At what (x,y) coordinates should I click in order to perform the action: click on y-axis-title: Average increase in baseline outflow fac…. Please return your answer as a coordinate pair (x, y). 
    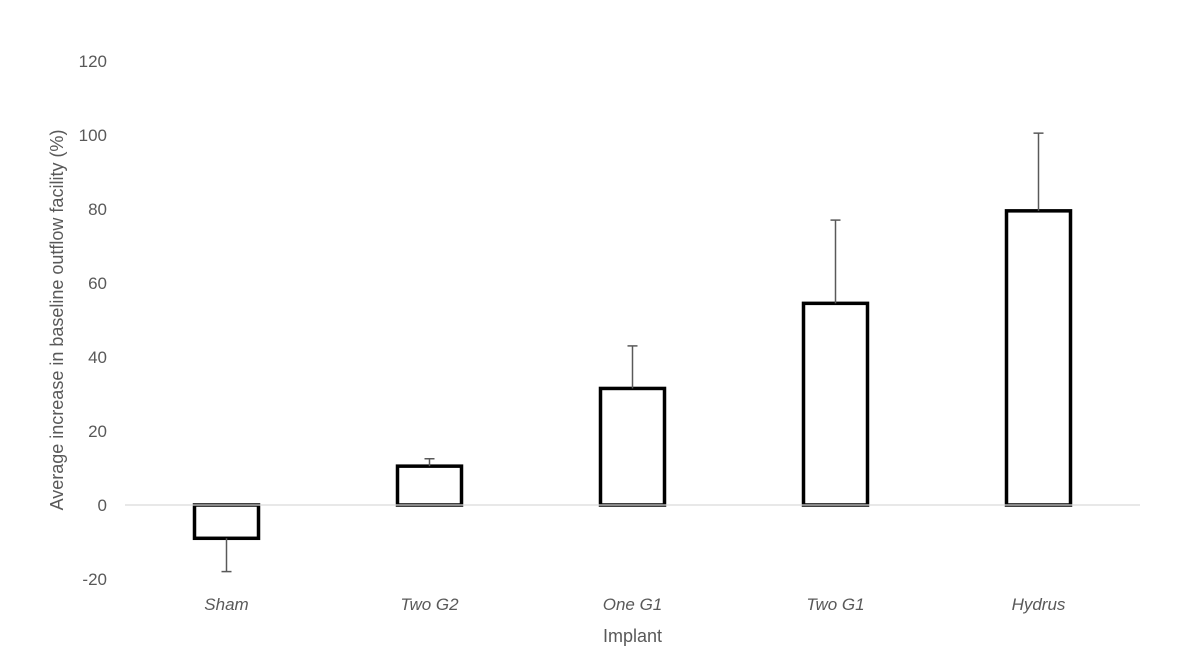
    Looking at the image, I should click on (57, 320).